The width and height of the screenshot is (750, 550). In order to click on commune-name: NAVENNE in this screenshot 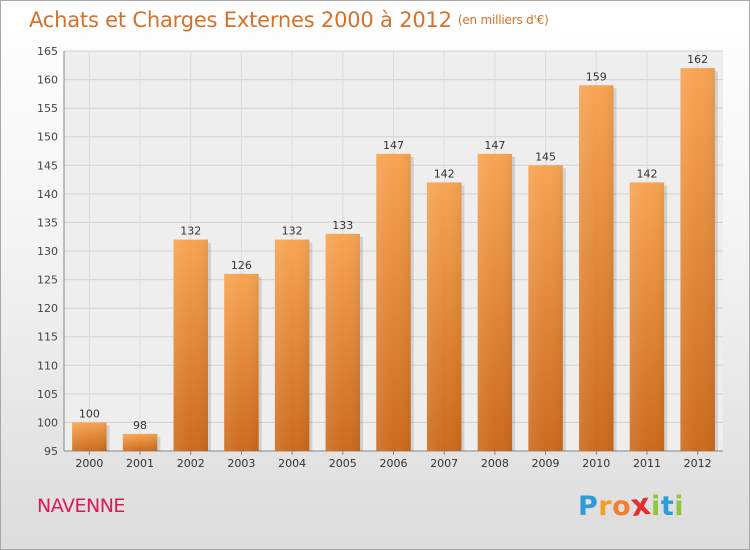, I will do `click(81, 506)`.